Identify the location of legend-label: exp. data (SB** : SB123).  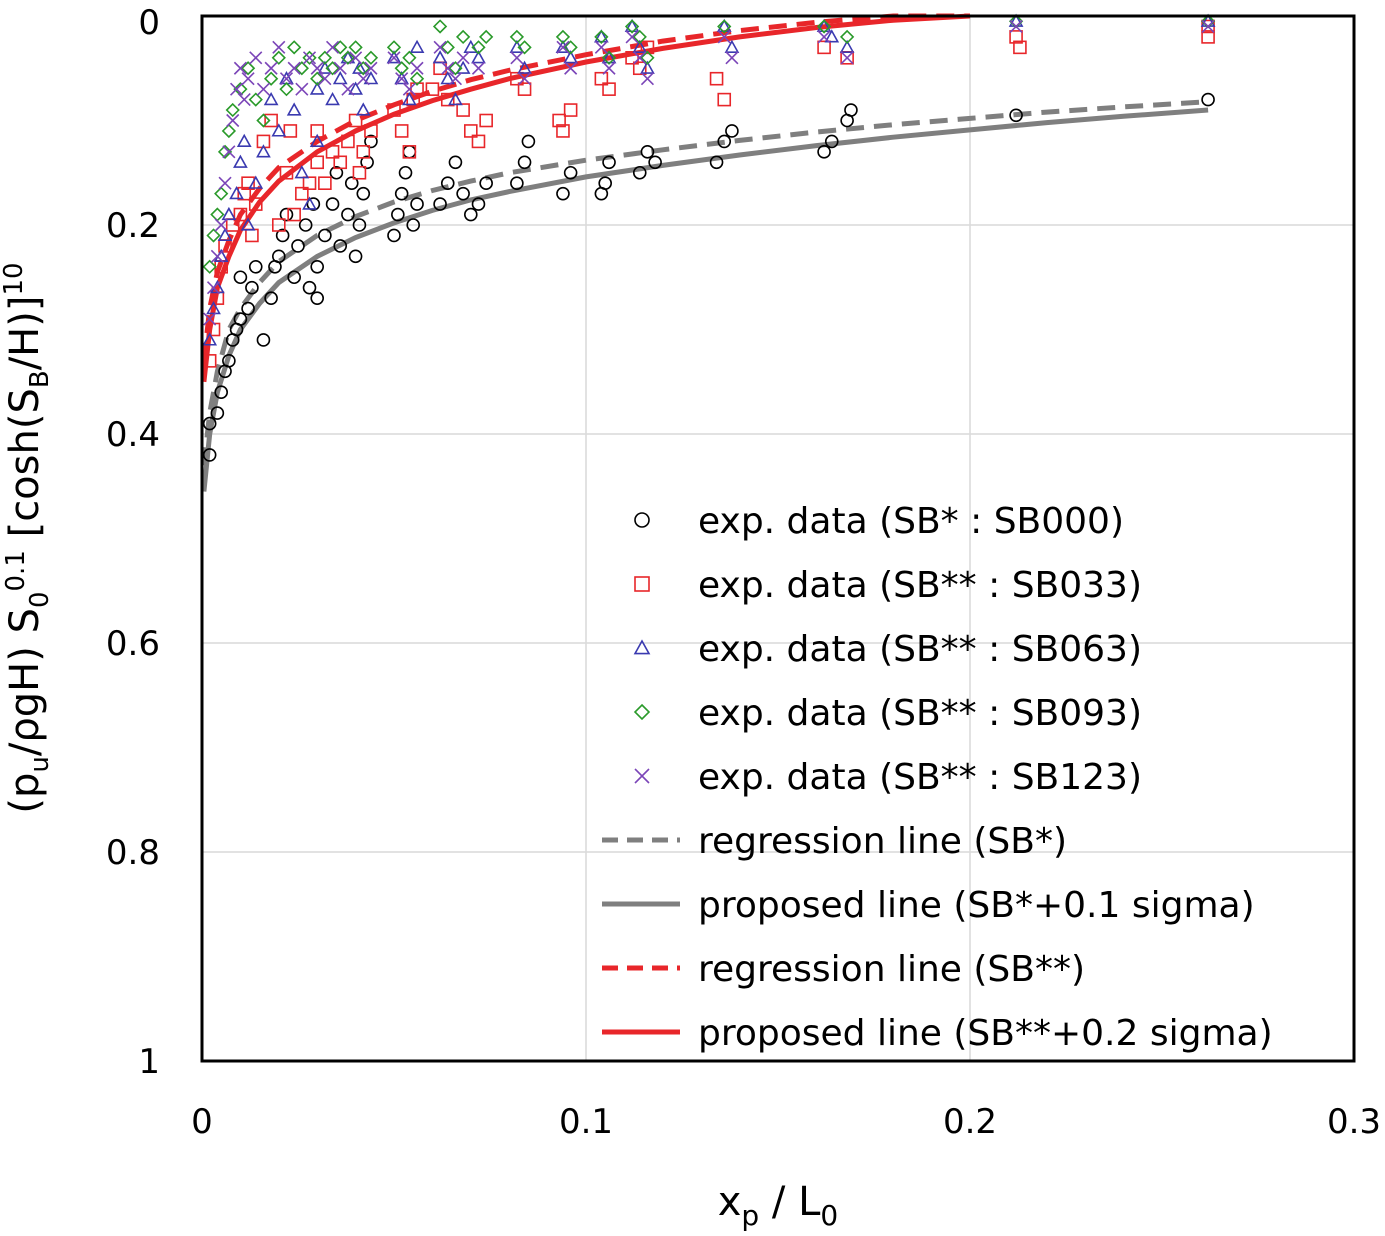
(920, 777).